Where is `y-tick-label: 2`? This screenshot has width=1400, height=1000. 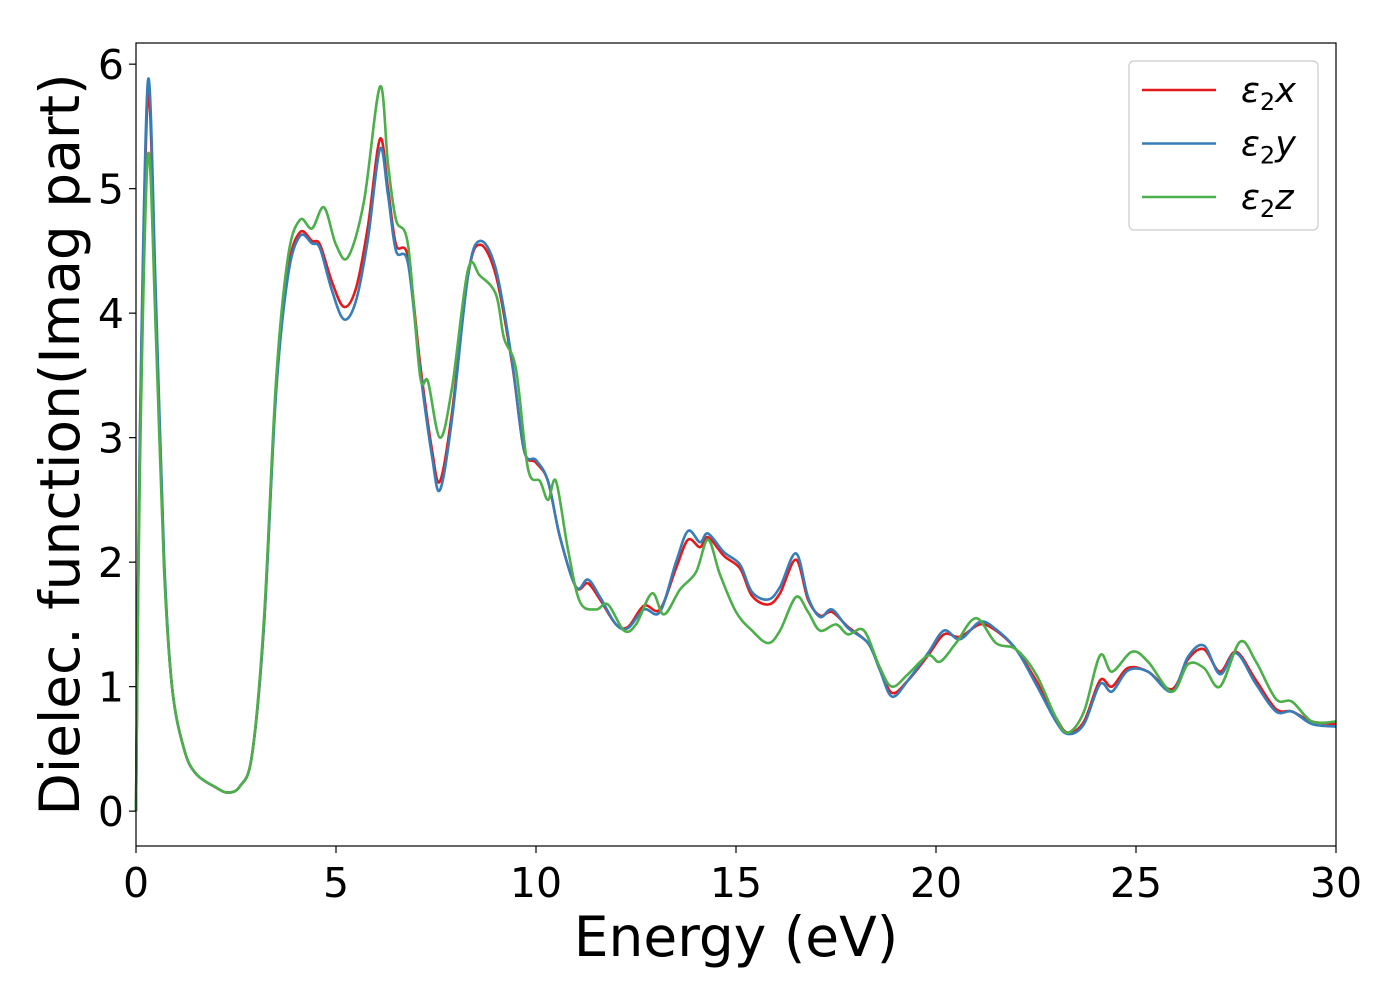
y-tick-label: 2 is located at coordinates (111, 563).